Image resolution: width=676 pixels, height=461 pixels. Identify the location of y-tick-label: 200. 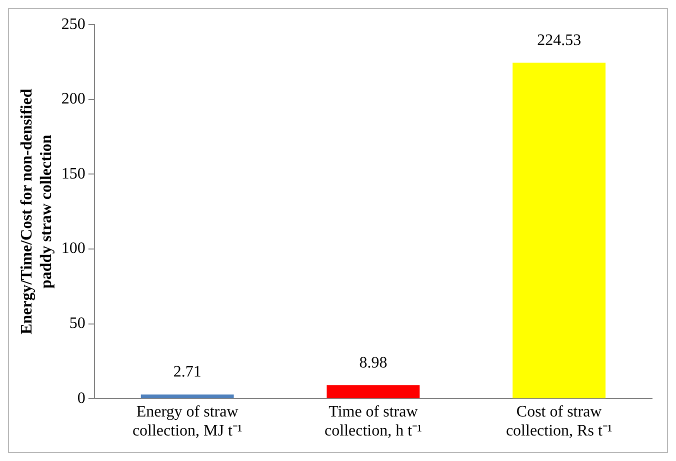
(73, 99).